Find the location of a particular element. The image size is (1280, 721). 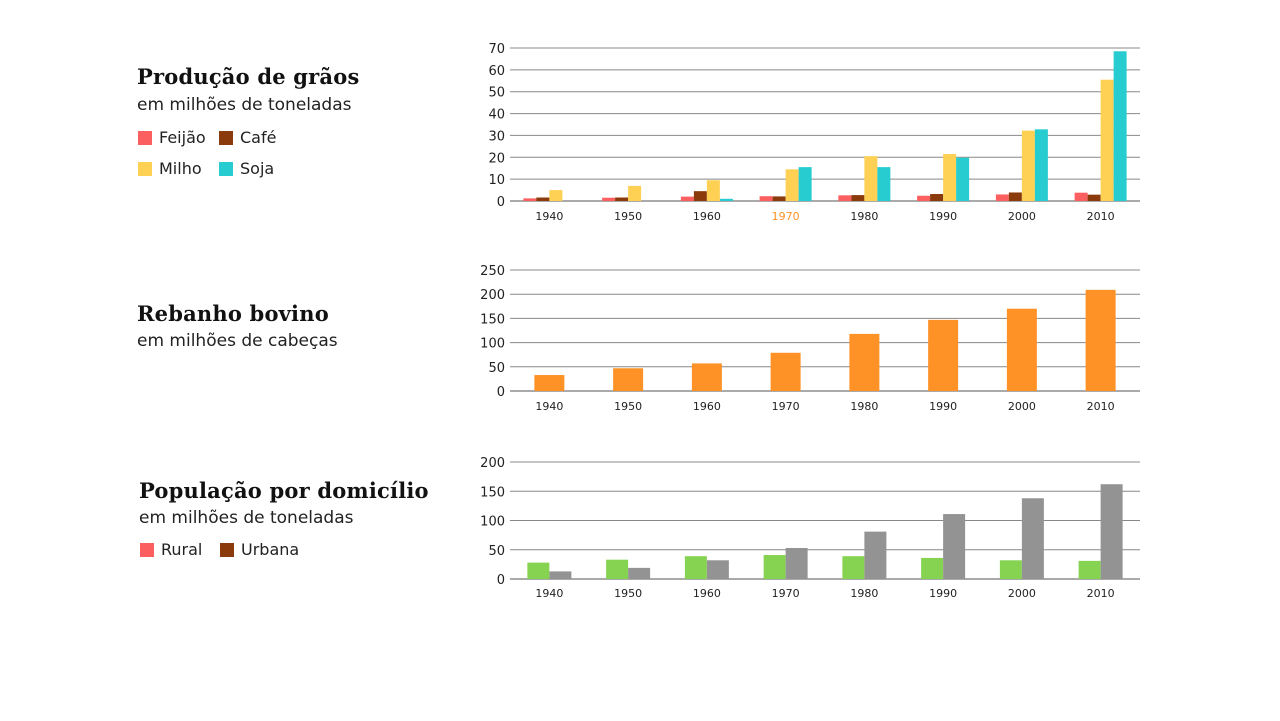

bar-populacao-urbana-1980 is located at coordinates (875, 555).